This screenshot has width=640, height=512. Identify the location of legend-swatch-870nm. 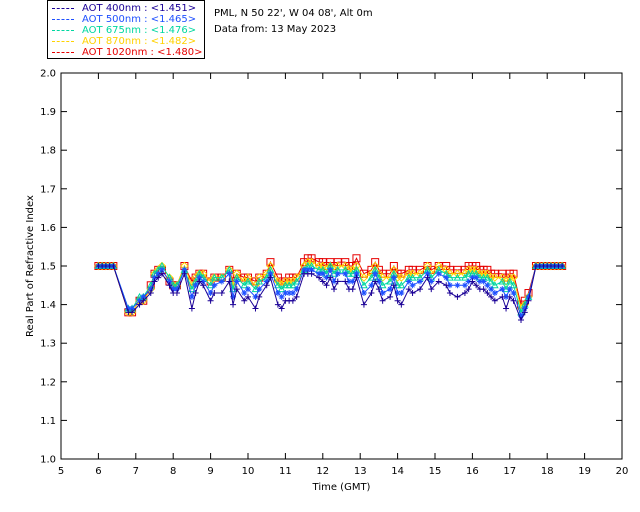
(63, 41).